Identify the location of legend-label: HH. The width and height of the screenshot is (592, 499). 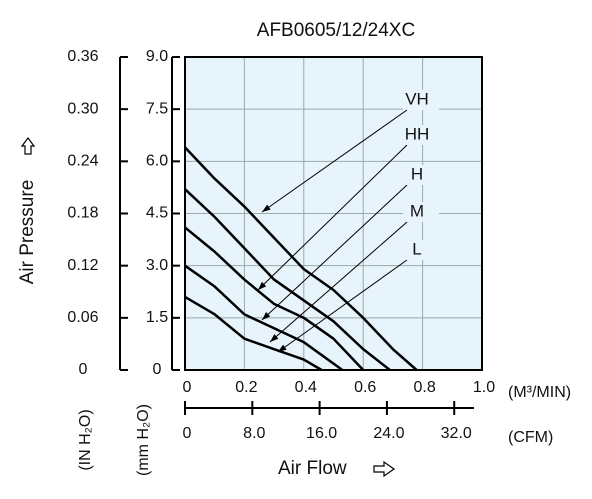
(417, 133).